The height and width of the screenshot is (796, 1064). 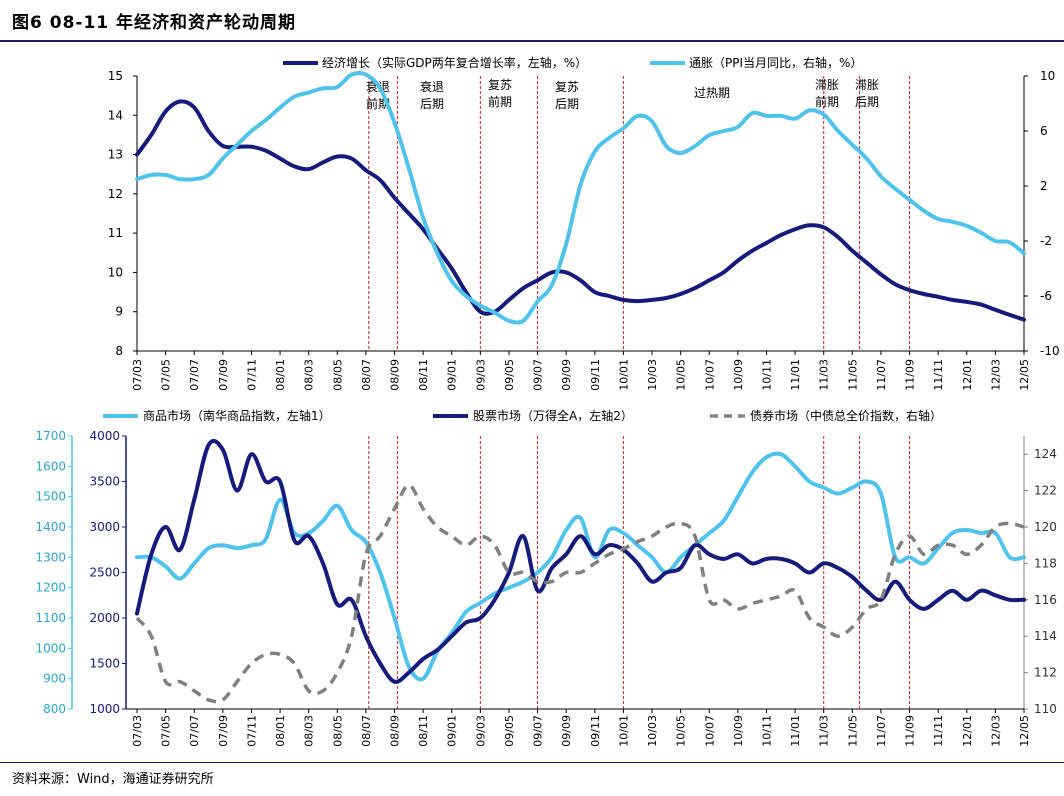 I want to click on bottom-x-tick-label: 11/07, so click(x=881, y=731).